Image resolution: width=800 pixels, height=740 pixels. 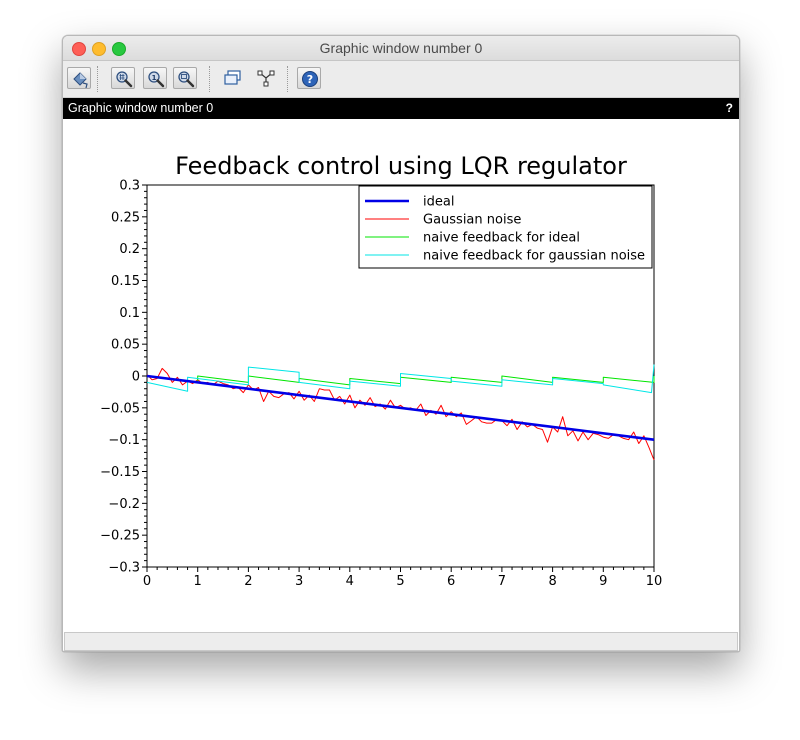 What do you see at coordinates (136, 377) in the screenshot?
I see `y-tick-label: 0` at bounding box center [136, 377].